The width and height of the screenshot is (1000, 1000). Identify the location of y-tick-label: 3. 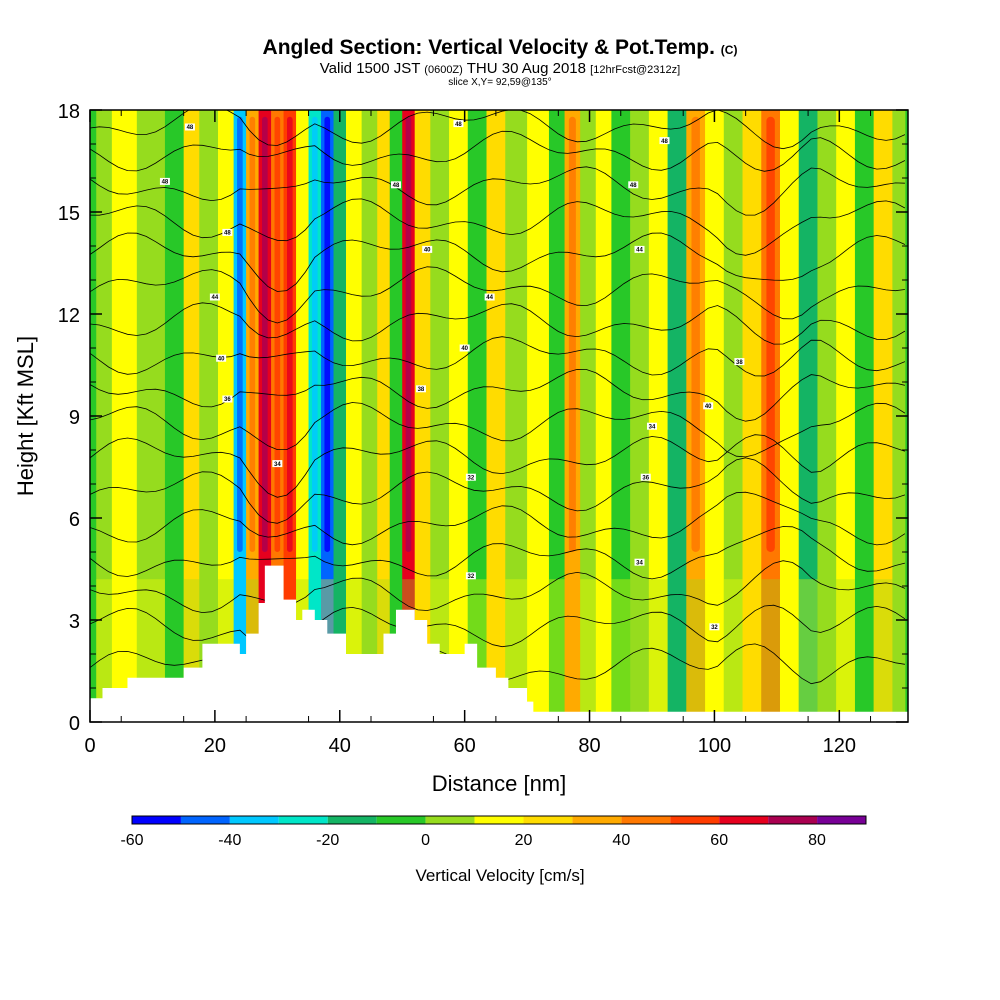
(74, 622).